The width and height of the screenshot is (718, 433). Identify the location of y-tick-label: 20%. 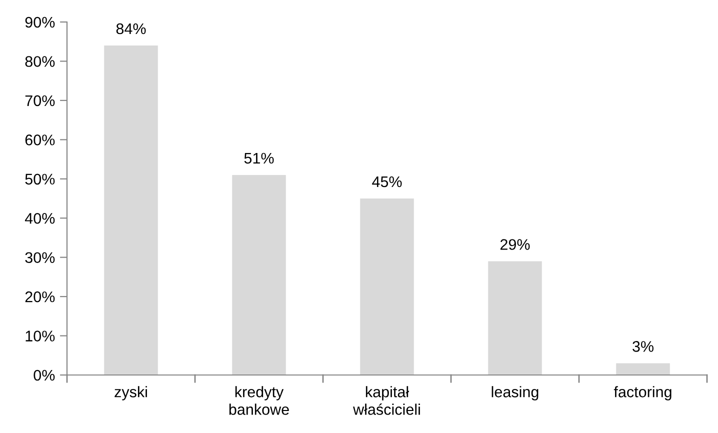
(40, 296).